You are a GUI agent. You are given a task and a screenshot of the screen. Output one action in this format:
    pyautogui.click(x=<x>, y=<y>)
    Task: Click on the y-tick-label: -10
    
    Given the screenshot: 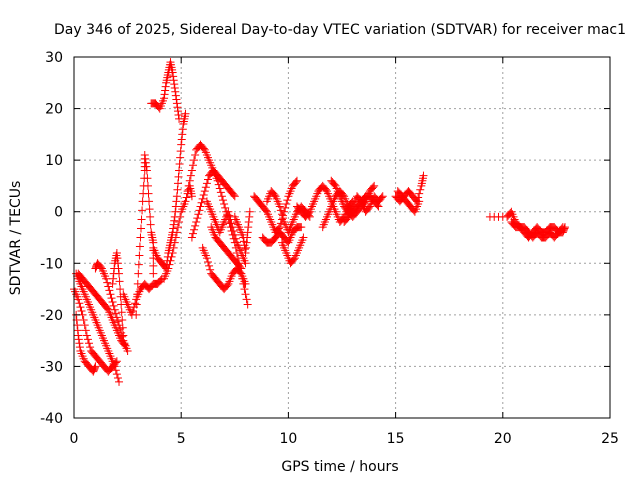 What is the action you would take?
    pyautogui.click(x=51, y=264)
    